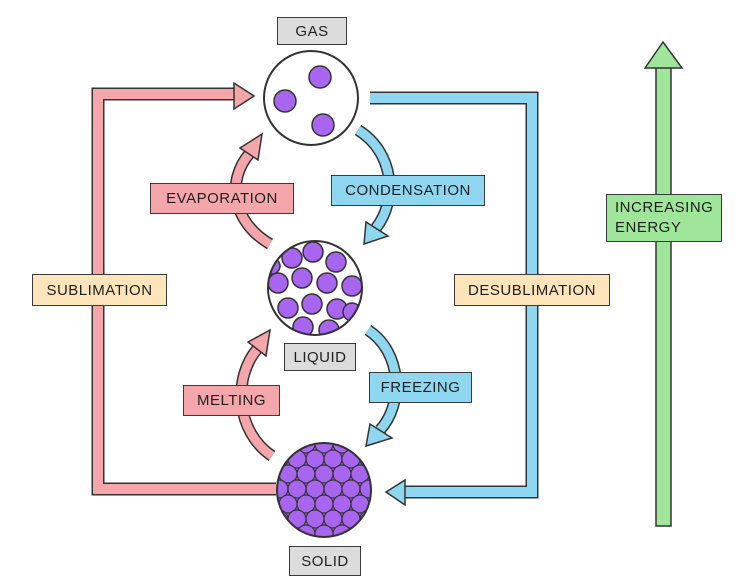 This screenshot has height=581, width=752. Describe the element at coordinates (420, 387) in the screenshot. I see `freezing-label: FREEZING` at that location.